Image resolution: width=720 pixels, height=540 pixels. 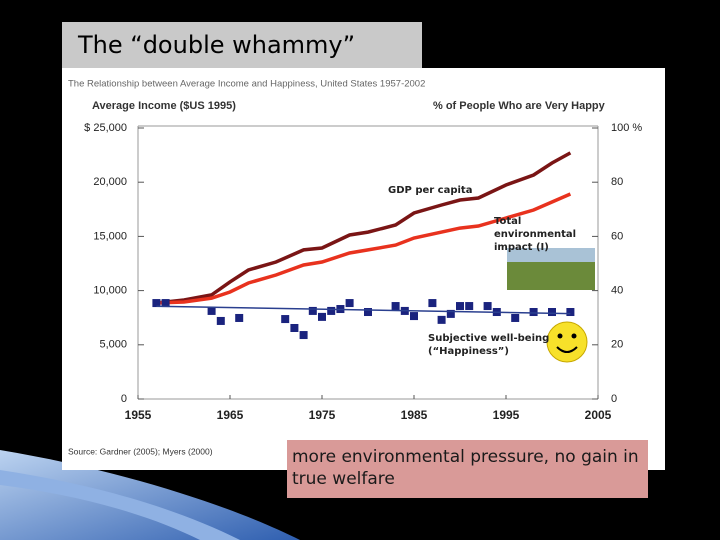 I want to click on smiley, so click(x=567, y=342).